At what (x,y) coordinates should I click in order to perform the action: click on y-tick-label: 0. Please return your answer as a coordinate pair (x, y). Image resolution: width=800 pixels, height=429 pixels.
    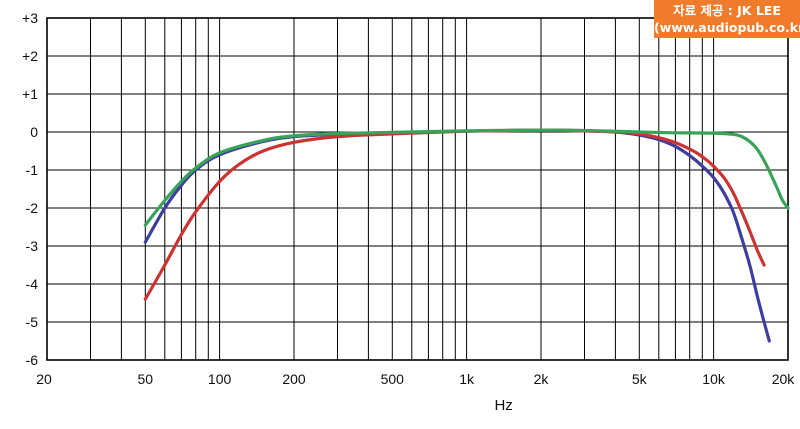
    Looking at the image, I should click on (34, 132).